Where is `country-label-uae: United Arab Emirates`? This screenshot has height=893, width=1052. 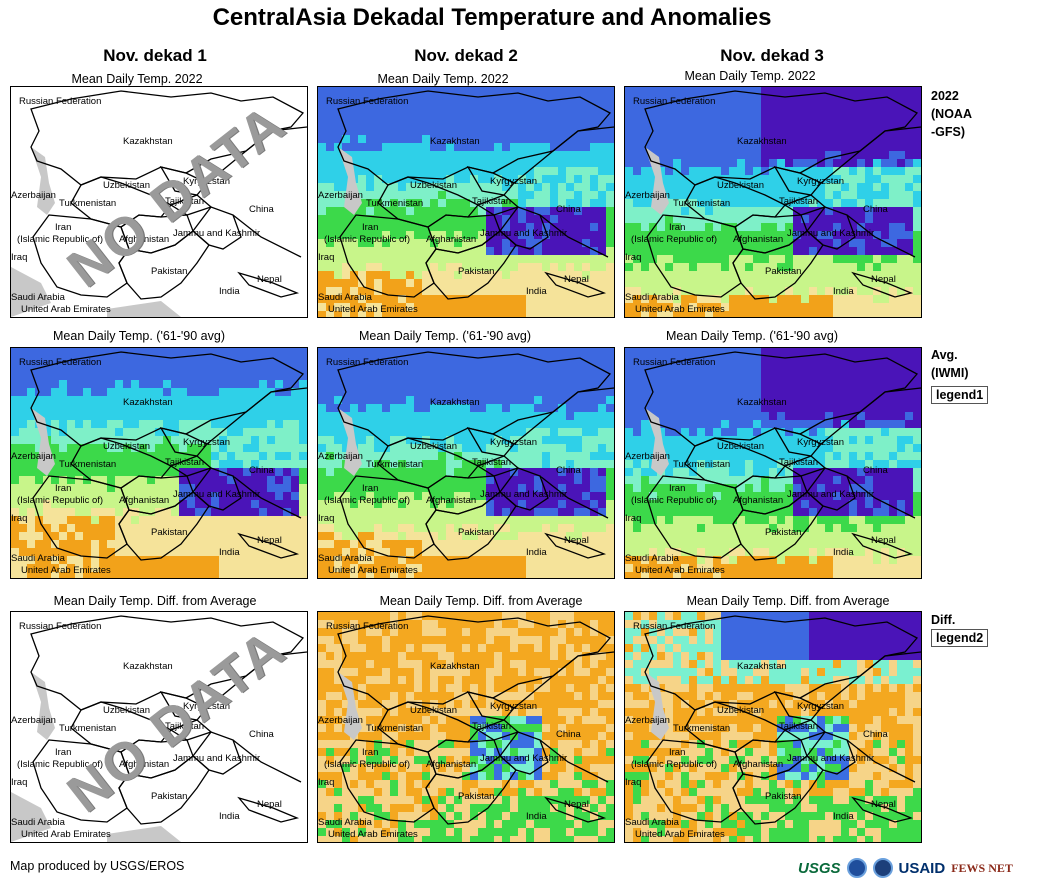
country-label-uae: United Arab Emirates is located at coordinates (66, 309).